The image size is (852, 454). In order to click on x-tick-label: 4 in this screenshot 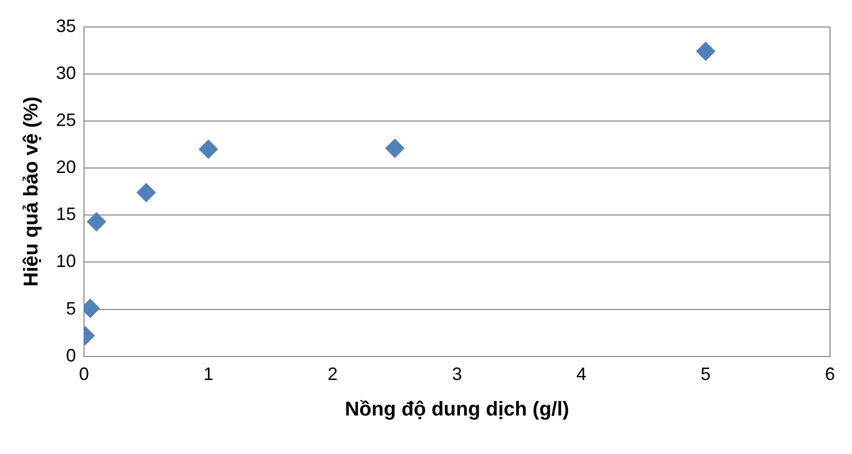, I will do `click(581, 374)`.